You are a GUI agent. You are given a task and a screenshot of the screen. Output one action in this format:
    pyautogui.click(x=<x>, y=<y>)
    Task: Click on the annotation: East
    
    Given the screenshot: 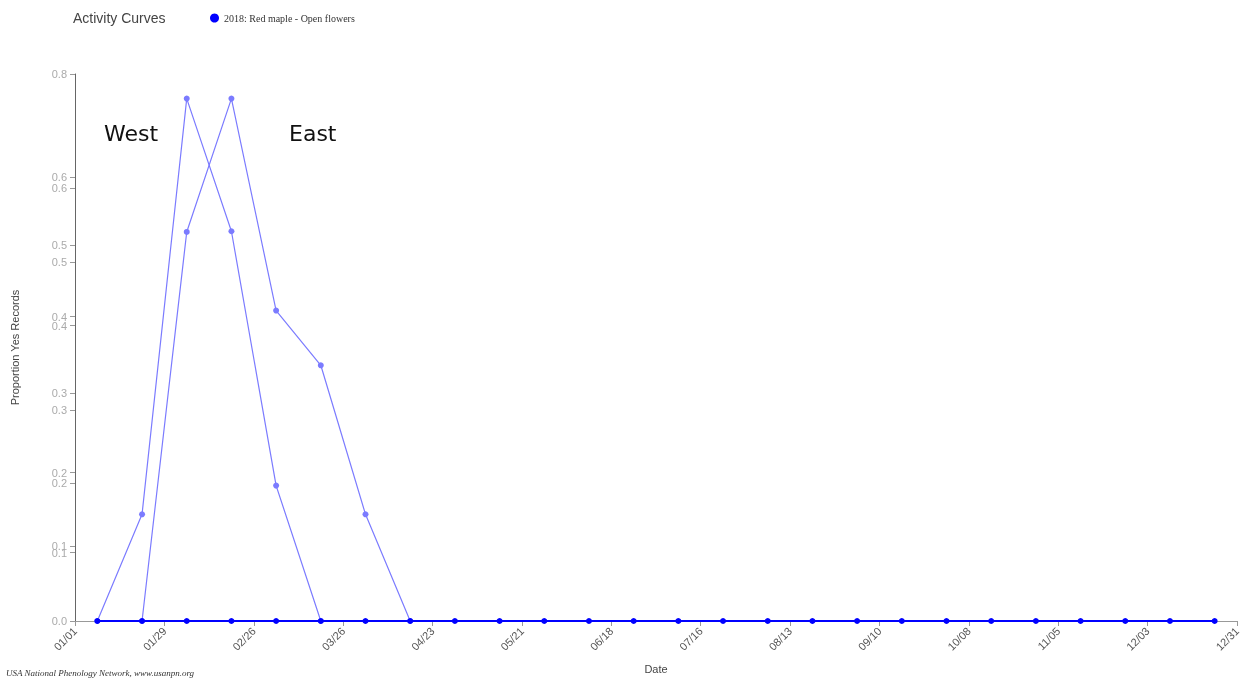 What is the action you would take?
    pyautogui.click(x=313, y=133)
    